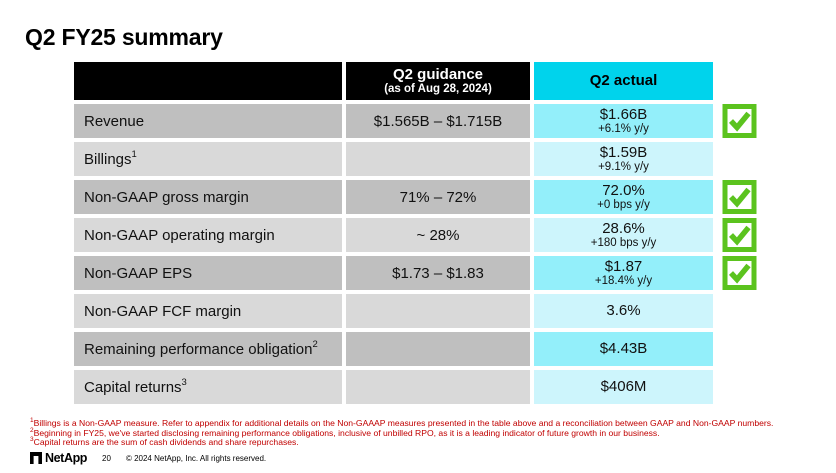  I want to click on actual-value-cell: 28.6% +180 bps y/y, so click(623, 235).